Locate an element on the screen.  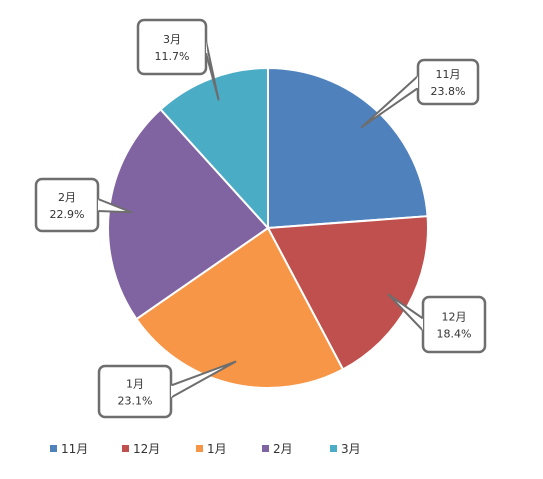
data-label-category: 2月 is located at coordinates (67, 197).